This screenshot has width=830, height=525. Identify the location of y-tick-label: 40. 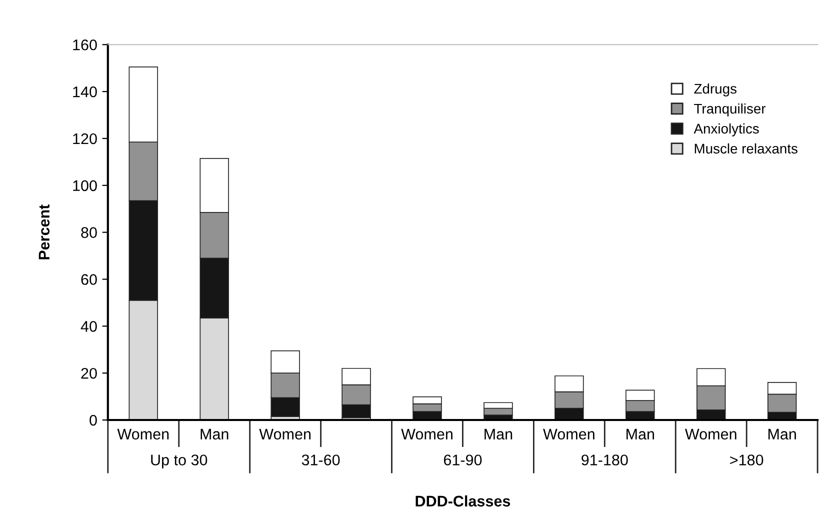
(88, 326).